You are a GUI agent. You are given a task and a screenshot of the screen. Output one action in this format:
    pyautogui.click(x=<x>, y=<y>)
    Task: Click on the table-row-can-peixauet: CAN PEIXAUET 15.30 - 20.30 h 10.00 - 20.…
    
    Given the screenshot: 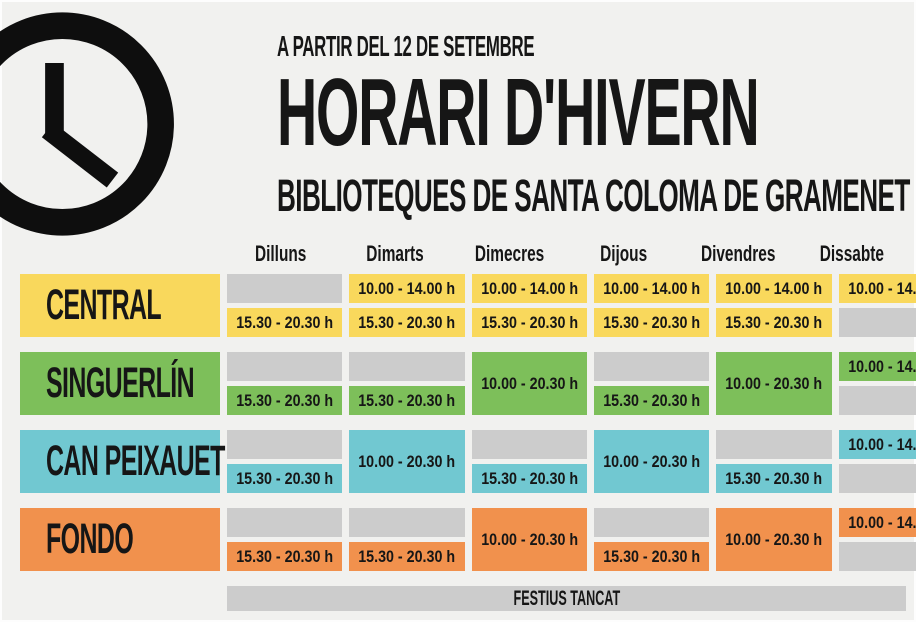 What is the action you would take?
    pyautogui.click(x=468, y=461)
    